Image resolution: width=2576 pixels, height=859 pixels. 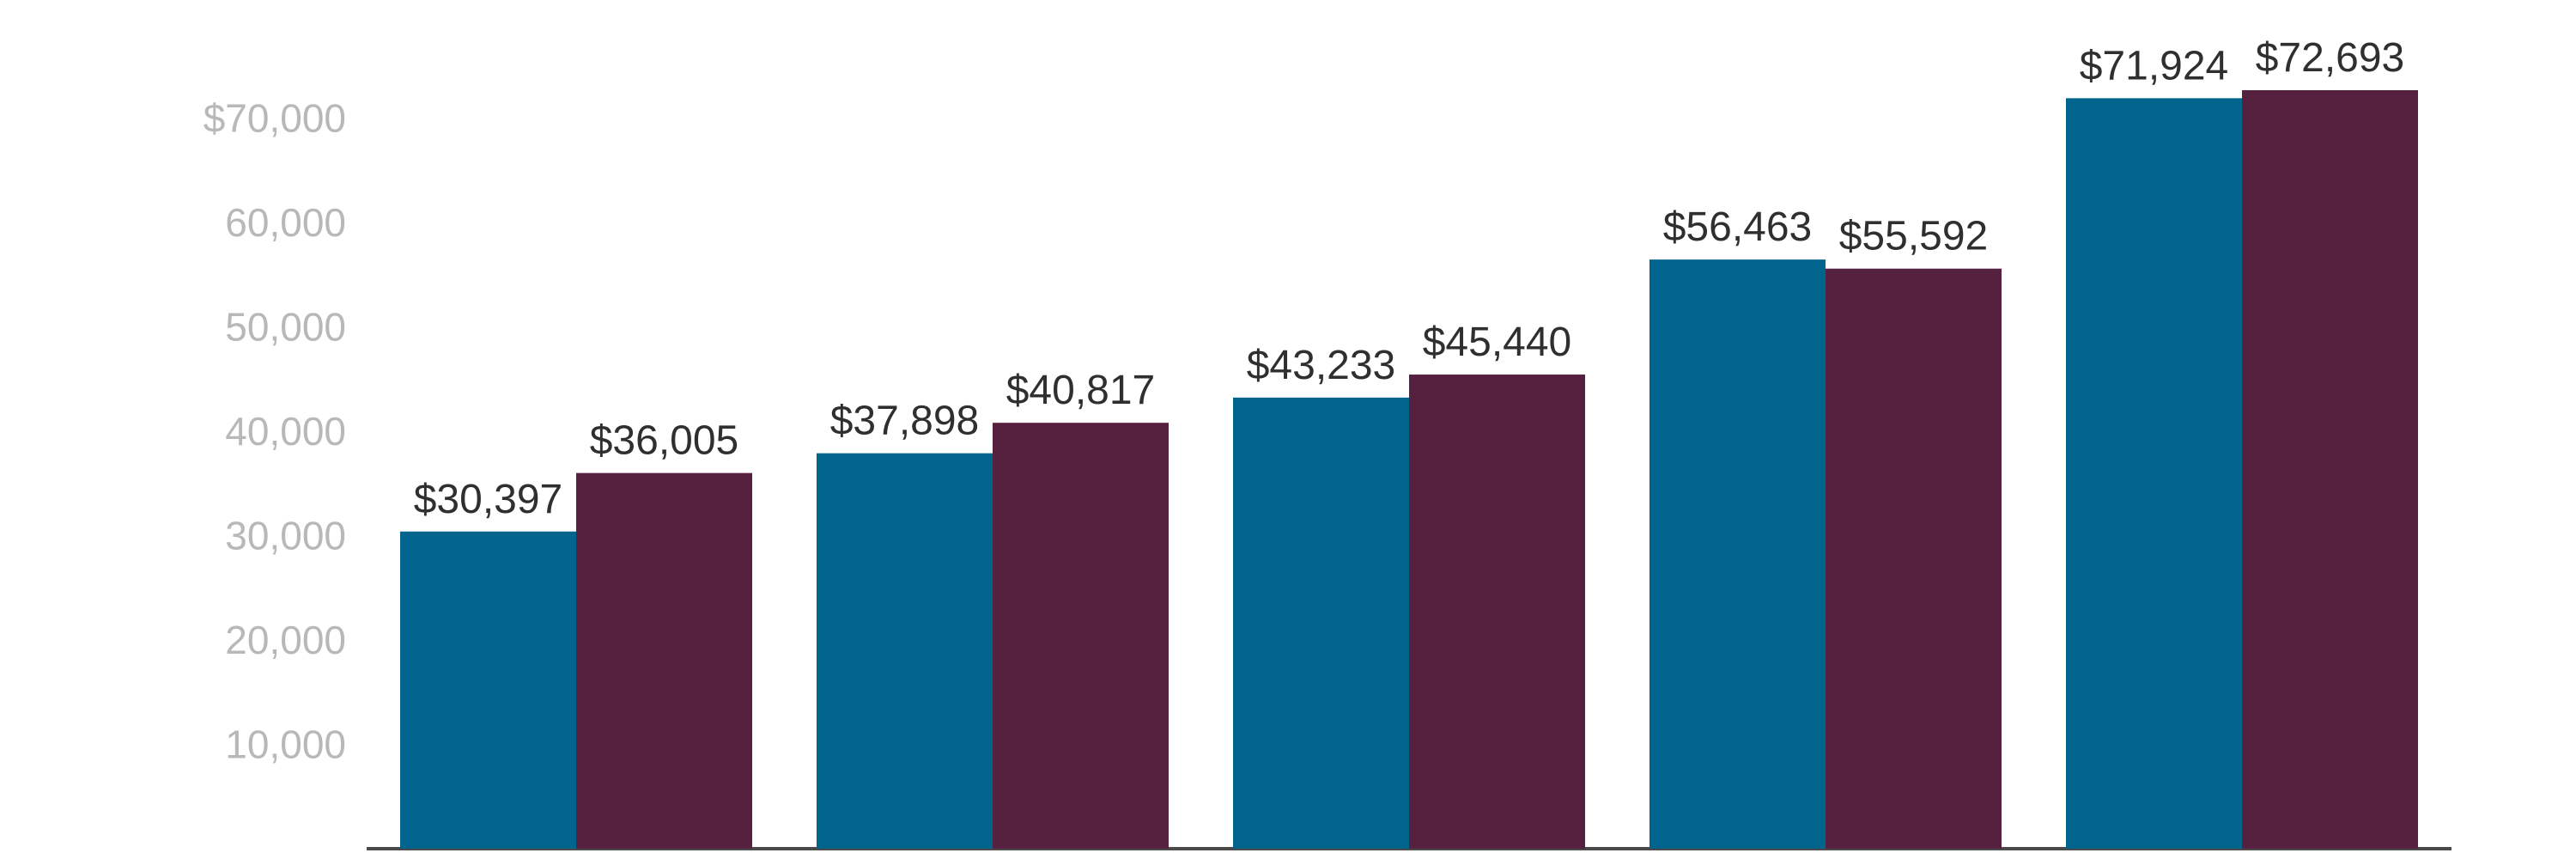 What do you see at coordinates (664, 441) in the screenshot?
I see `data-label-series-2-group-1: $36,005` at bounding box center [664, 441].